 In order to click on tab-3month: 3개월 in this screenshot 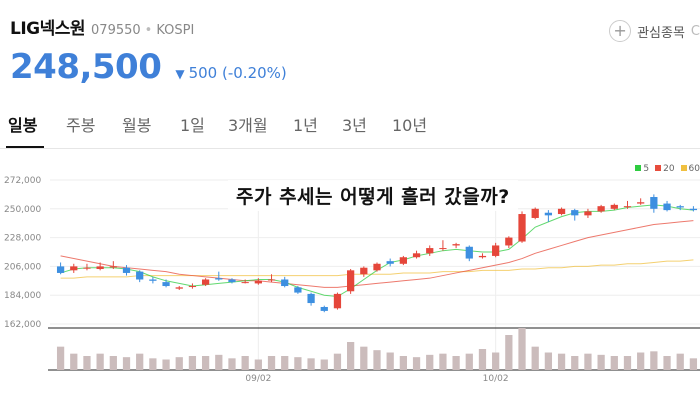, I will do `click(248, 125)`.